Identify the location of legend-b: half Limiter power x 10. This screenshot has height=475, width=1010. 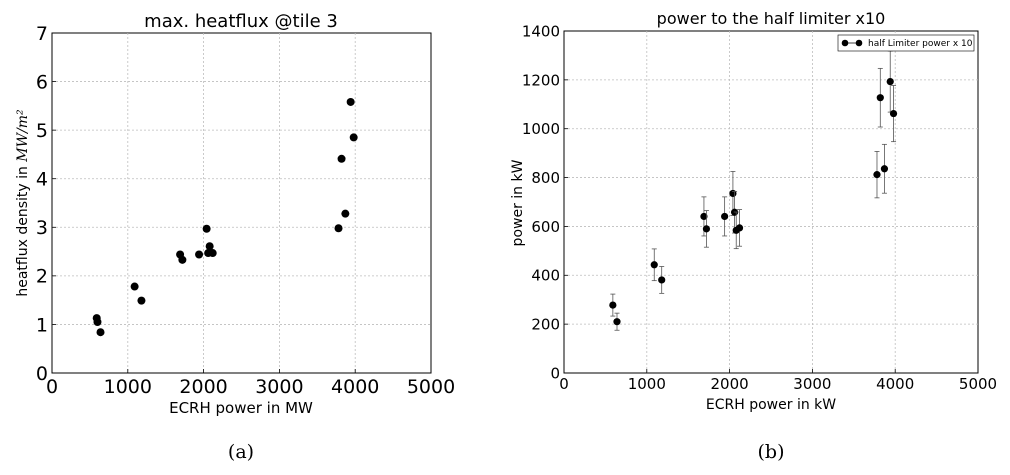
(906, 43).